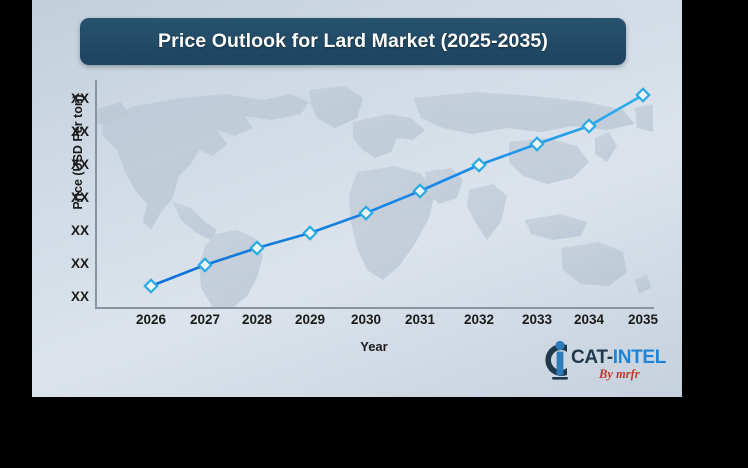  I want to click on cat-intel-logo-mark, so click(556, 360).